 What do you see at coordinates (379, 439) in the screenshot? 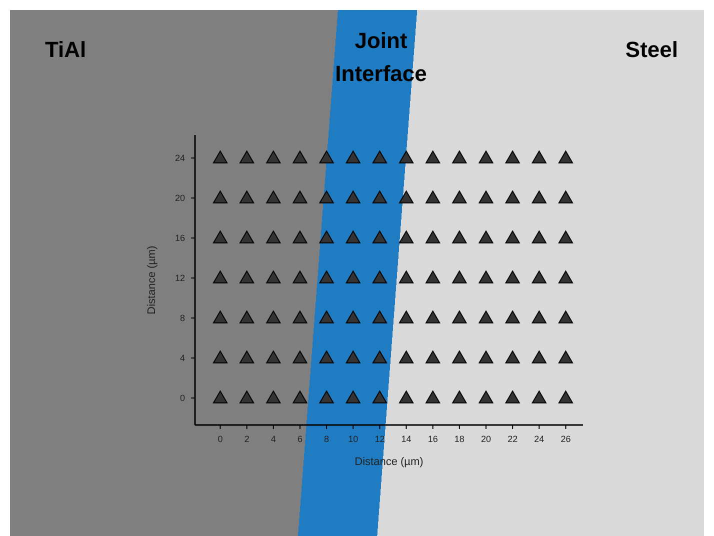
I see `x-tick-label: 12` at bounding box center [379, 439].